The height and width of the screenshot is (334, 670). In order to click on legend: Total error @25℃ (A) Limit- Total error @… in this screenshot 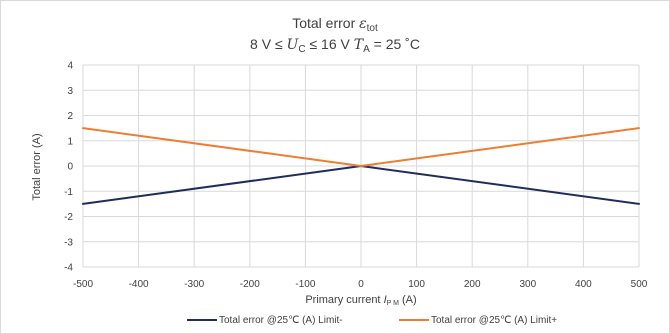, I will do `click(372, 320)`.